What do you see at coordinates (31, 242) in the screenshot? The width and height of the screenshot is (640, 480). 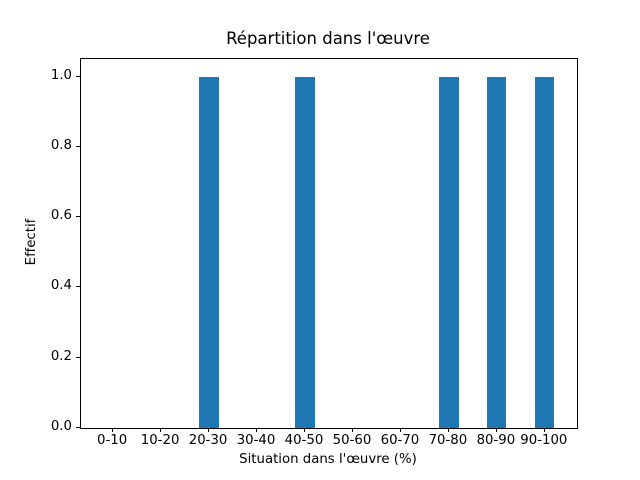 I see `y-axis-label: Effectif` at bounding box center [31, 242].